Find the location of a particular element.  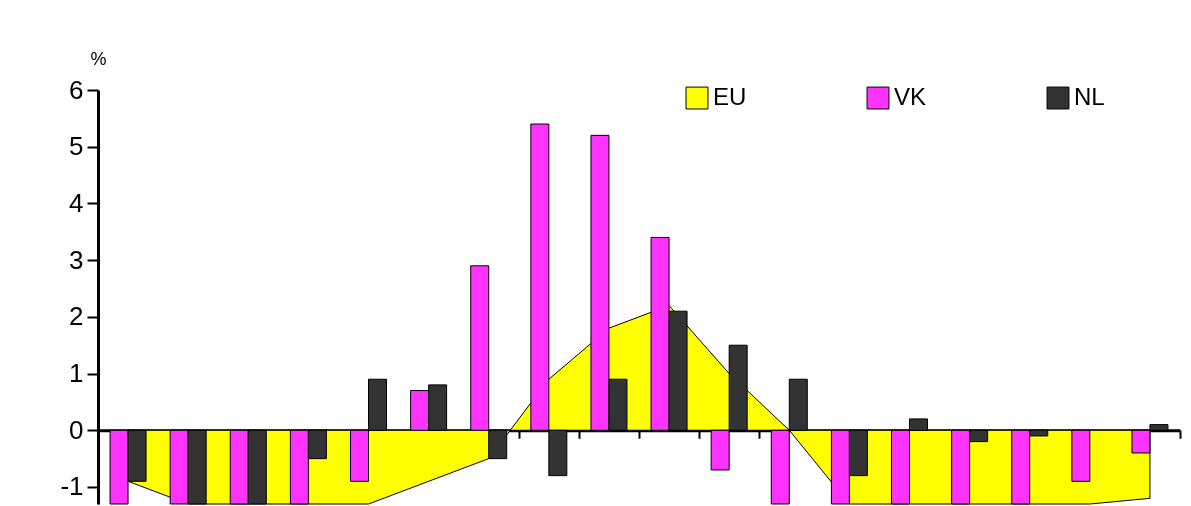

y-tick-label: 4 is located at coordinates (76, 202).